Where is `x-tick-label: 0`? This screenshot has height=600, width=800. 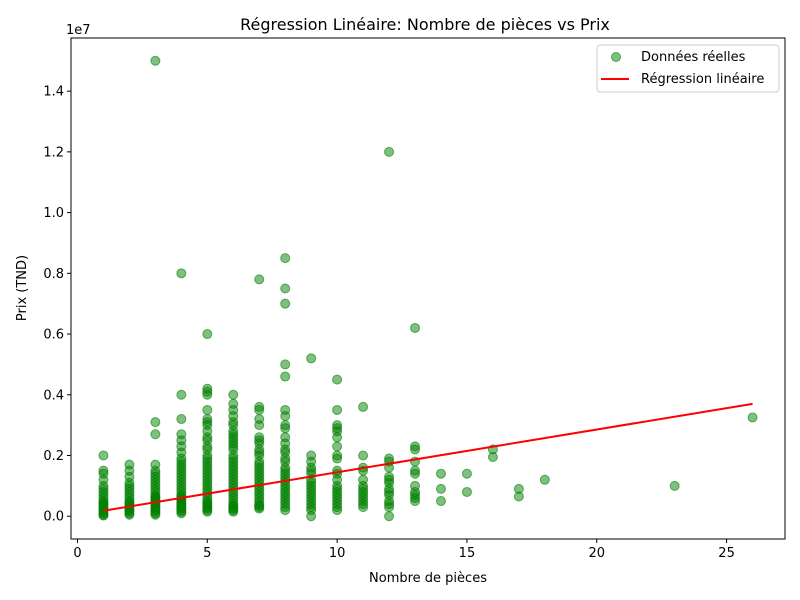 x-tick-label: 0 is located at coordinates (77, 553).